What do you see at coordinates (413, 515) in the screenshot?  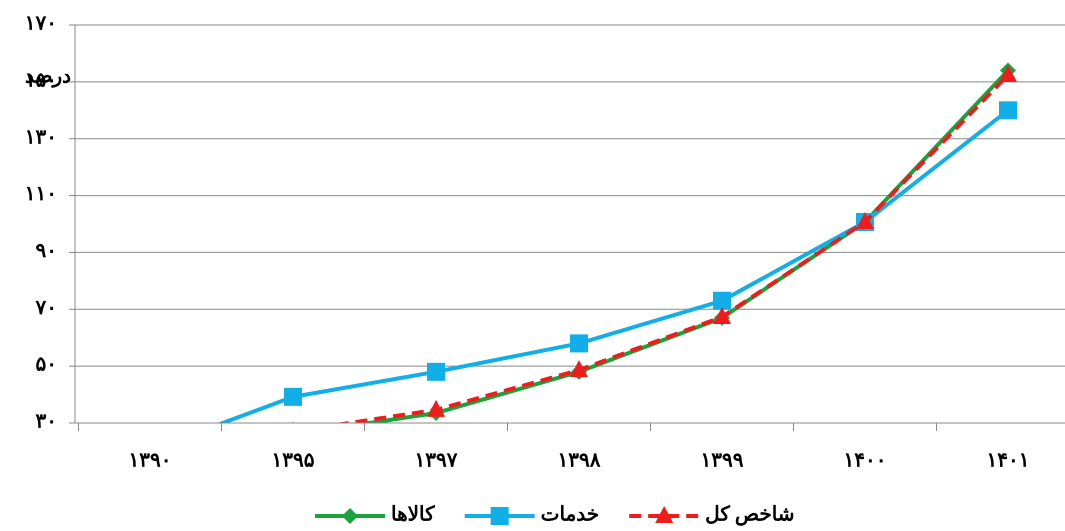 I see `legend-label: کالاها` at bounding box center [413, 515].